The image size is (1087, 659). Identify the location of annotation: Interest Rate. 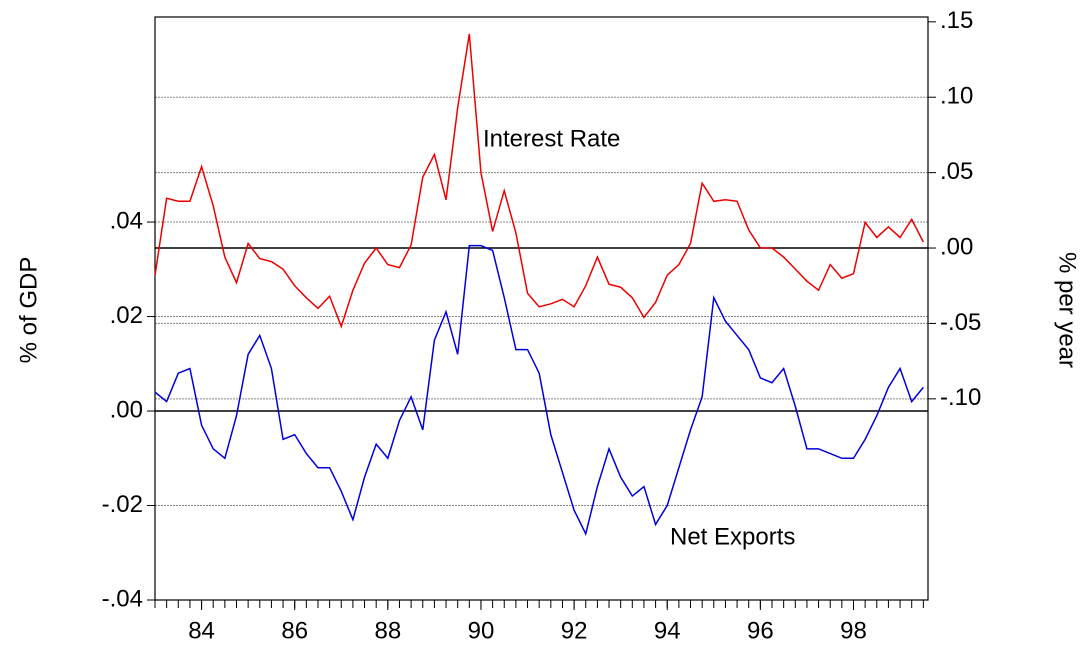
(551, 138).